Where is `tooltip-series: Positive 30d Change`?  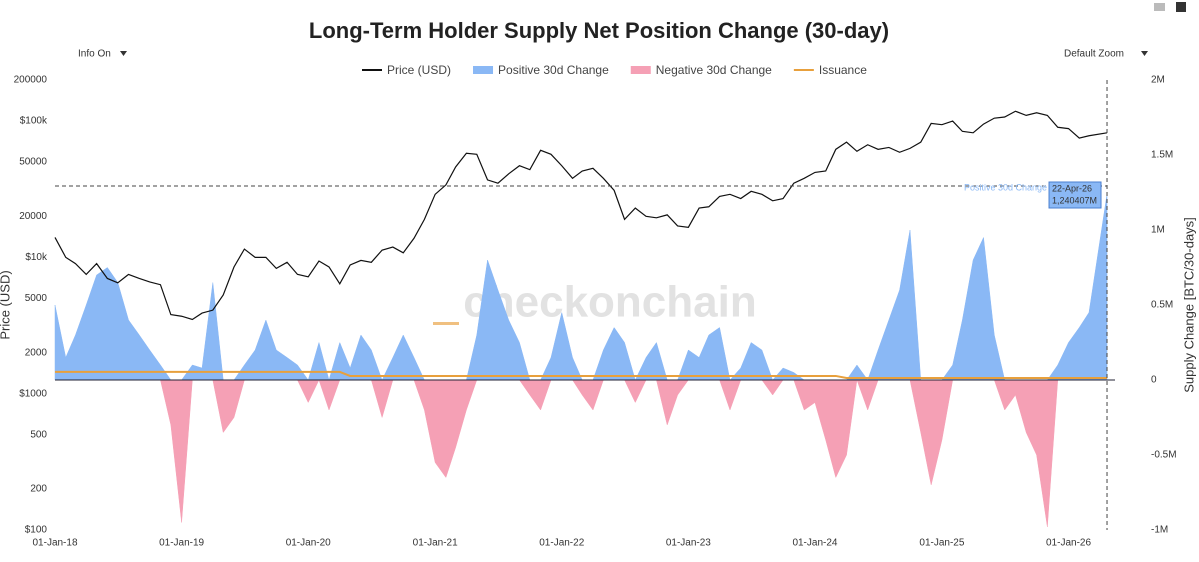
tooltip-series: Positive 30d Change is located at coordinates (1005, 187).